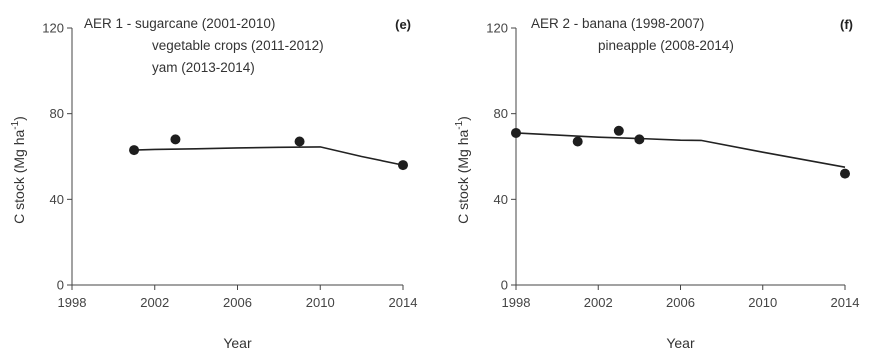  Describe the element at coordinates (179, 23) in the screenshot. I see `panel-1-annotation-line: AER 1 - sugarcane (2001-2010)` at that location.